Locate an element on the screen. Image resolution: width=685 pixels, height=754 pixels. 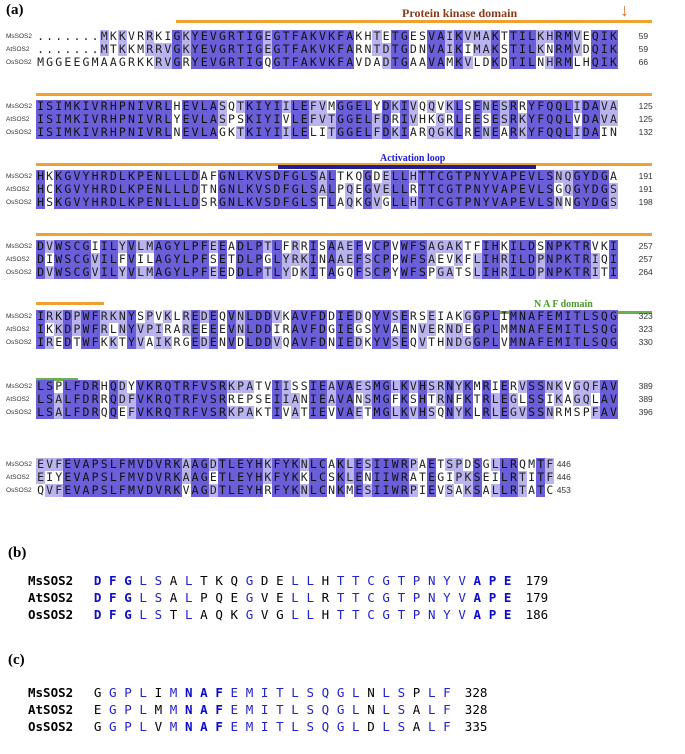
panel-b-label: (b) is located at coordinates (17, 553).